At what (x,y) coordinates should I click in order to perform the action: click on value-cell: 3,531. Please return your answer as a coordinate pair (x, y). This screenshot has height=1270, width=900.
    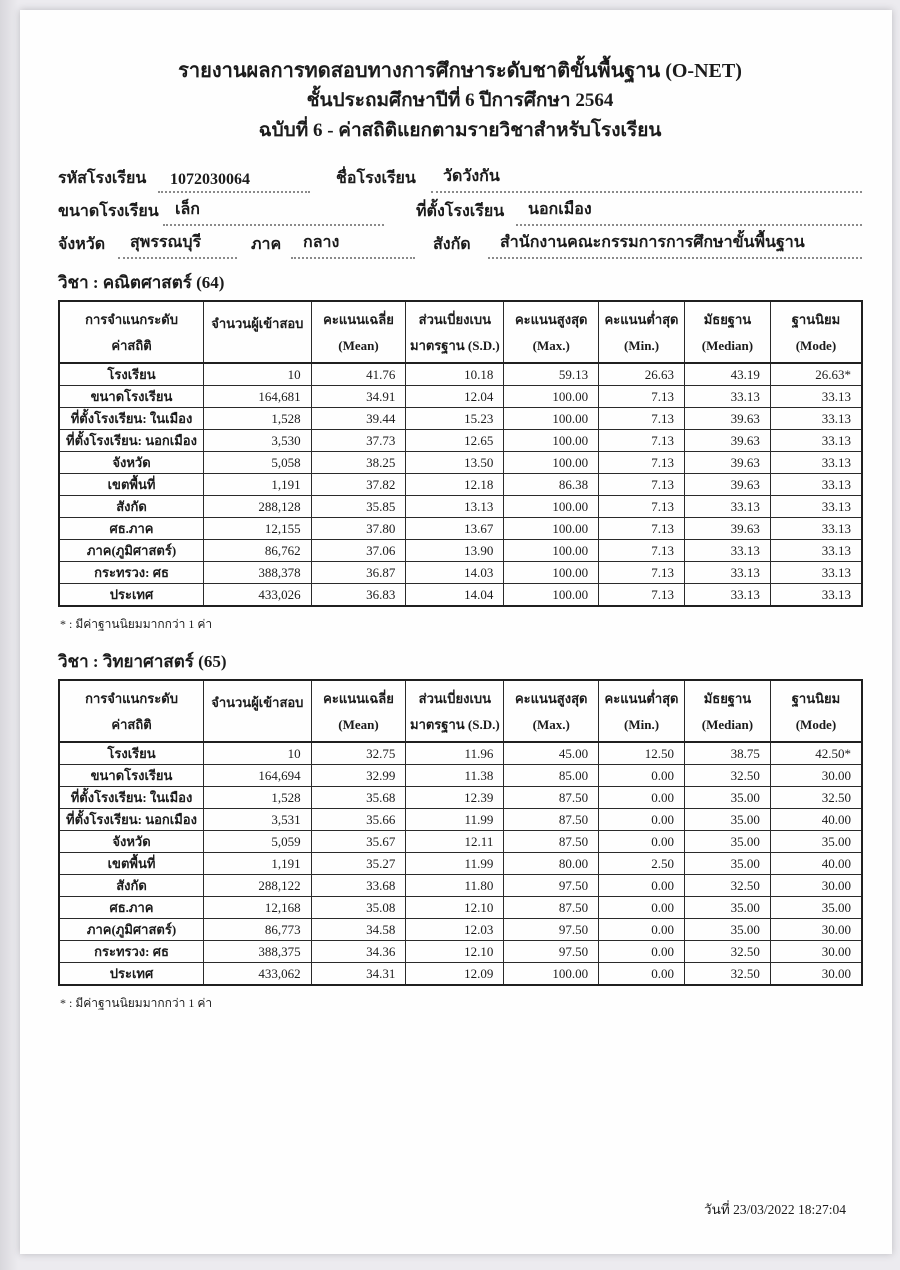
    Looking at the image, I should click on (257, 819).